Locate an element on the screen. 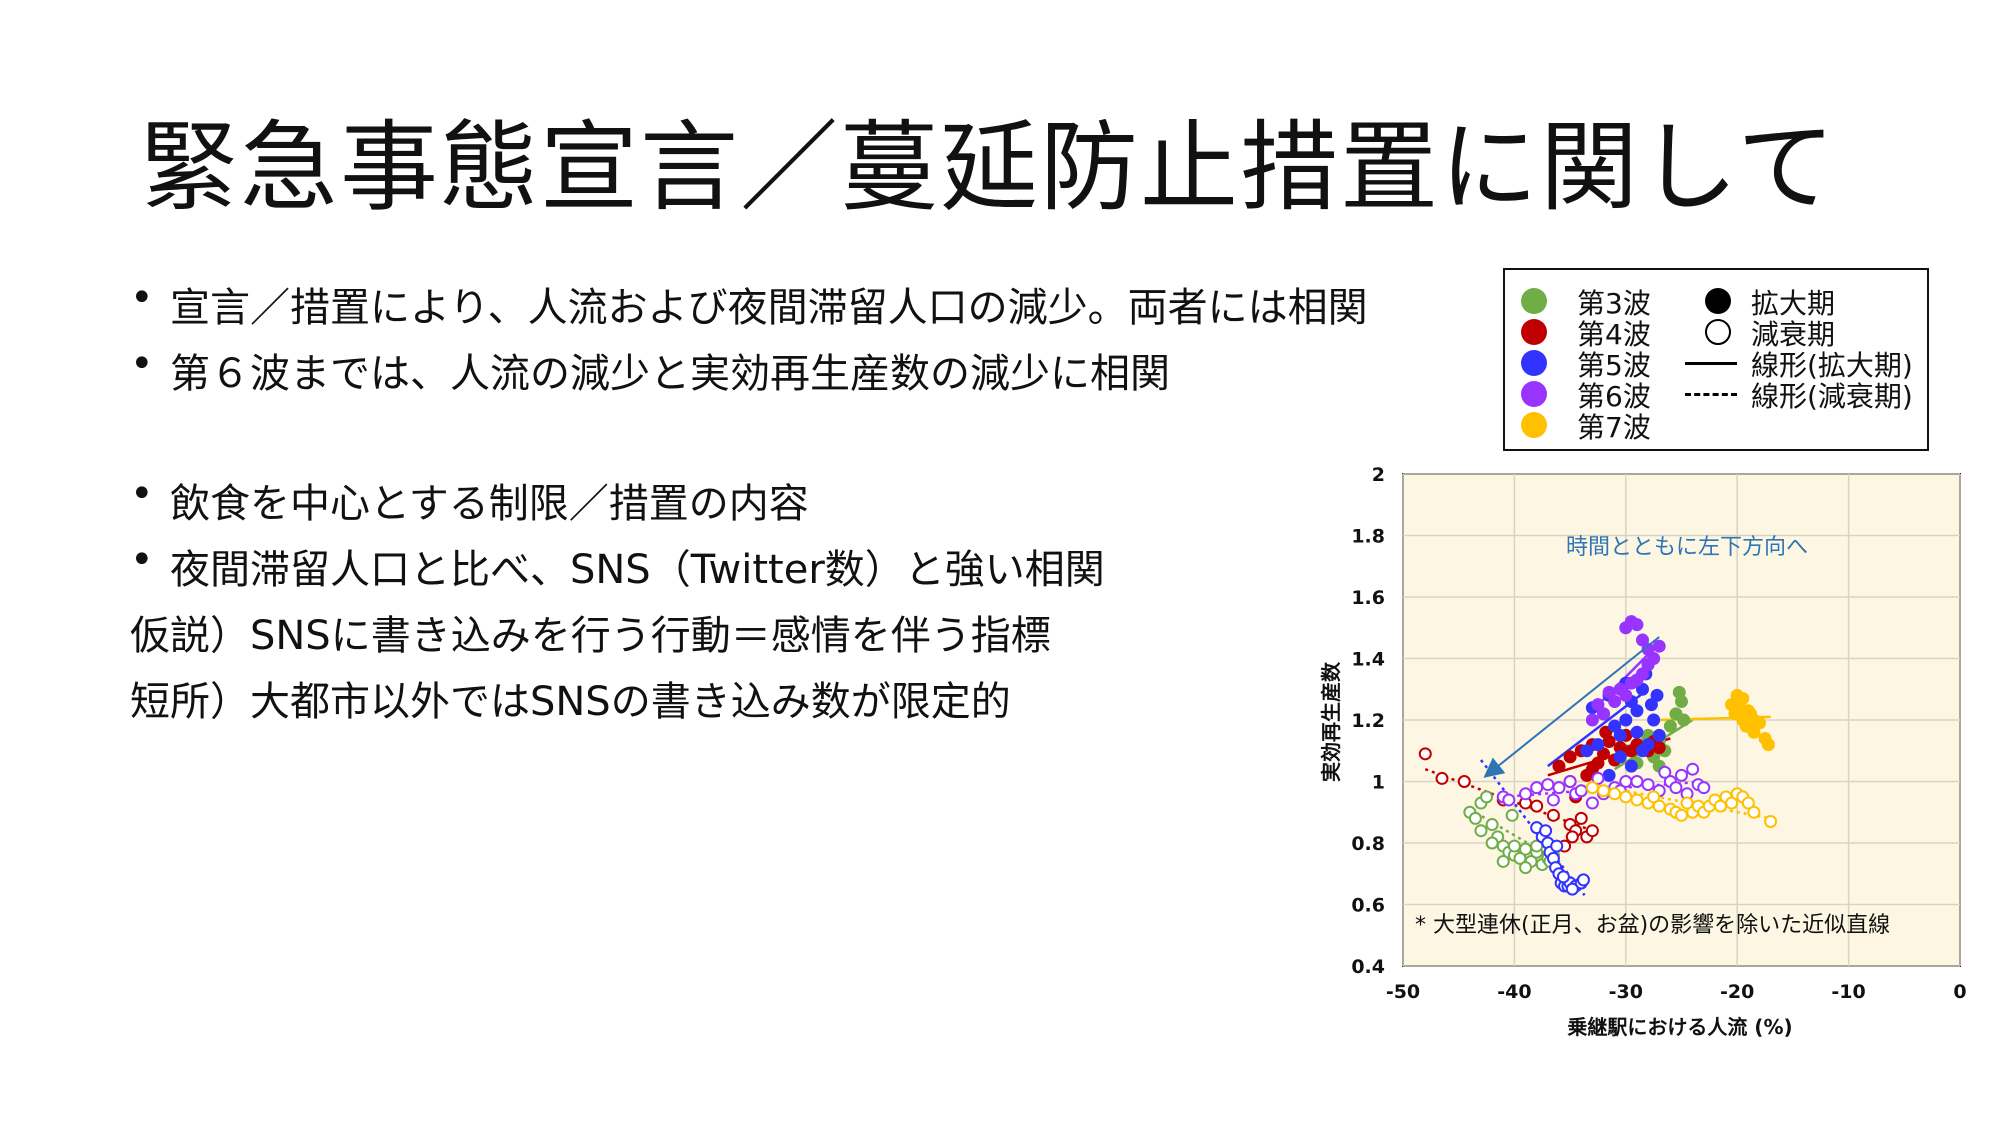  bullet-item: 宣言／措置により、人流および夜間滞留人口の減少。両者には相関 is located at coordinates (749, 304).